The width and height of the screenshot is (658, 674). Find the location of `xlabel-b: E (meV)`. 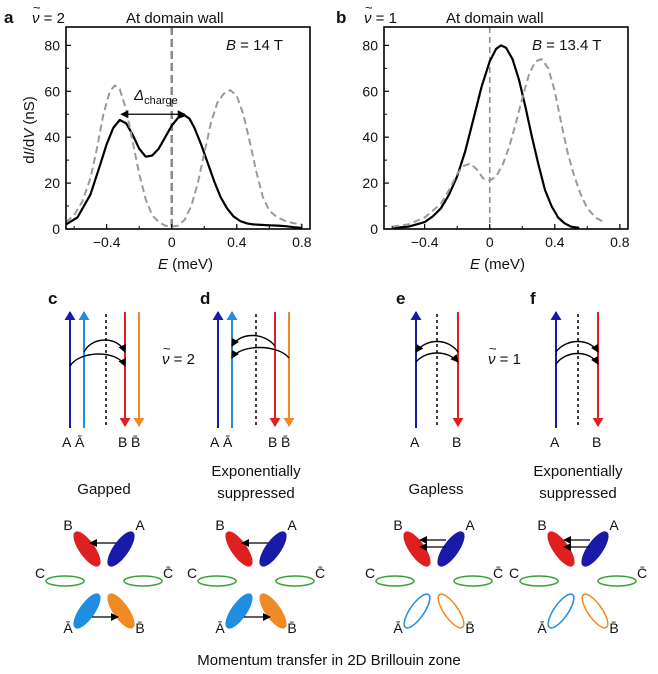

xlabel-b: E (meV) is located at coordinates (497, 264).